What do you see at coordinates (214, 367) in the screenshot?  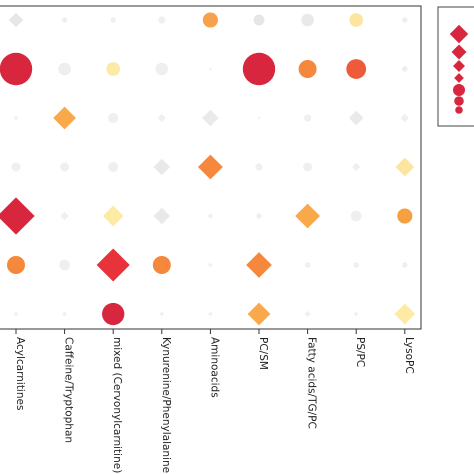 I see `x-tick-label: Aminoacids` at bounding box center [214, 367].